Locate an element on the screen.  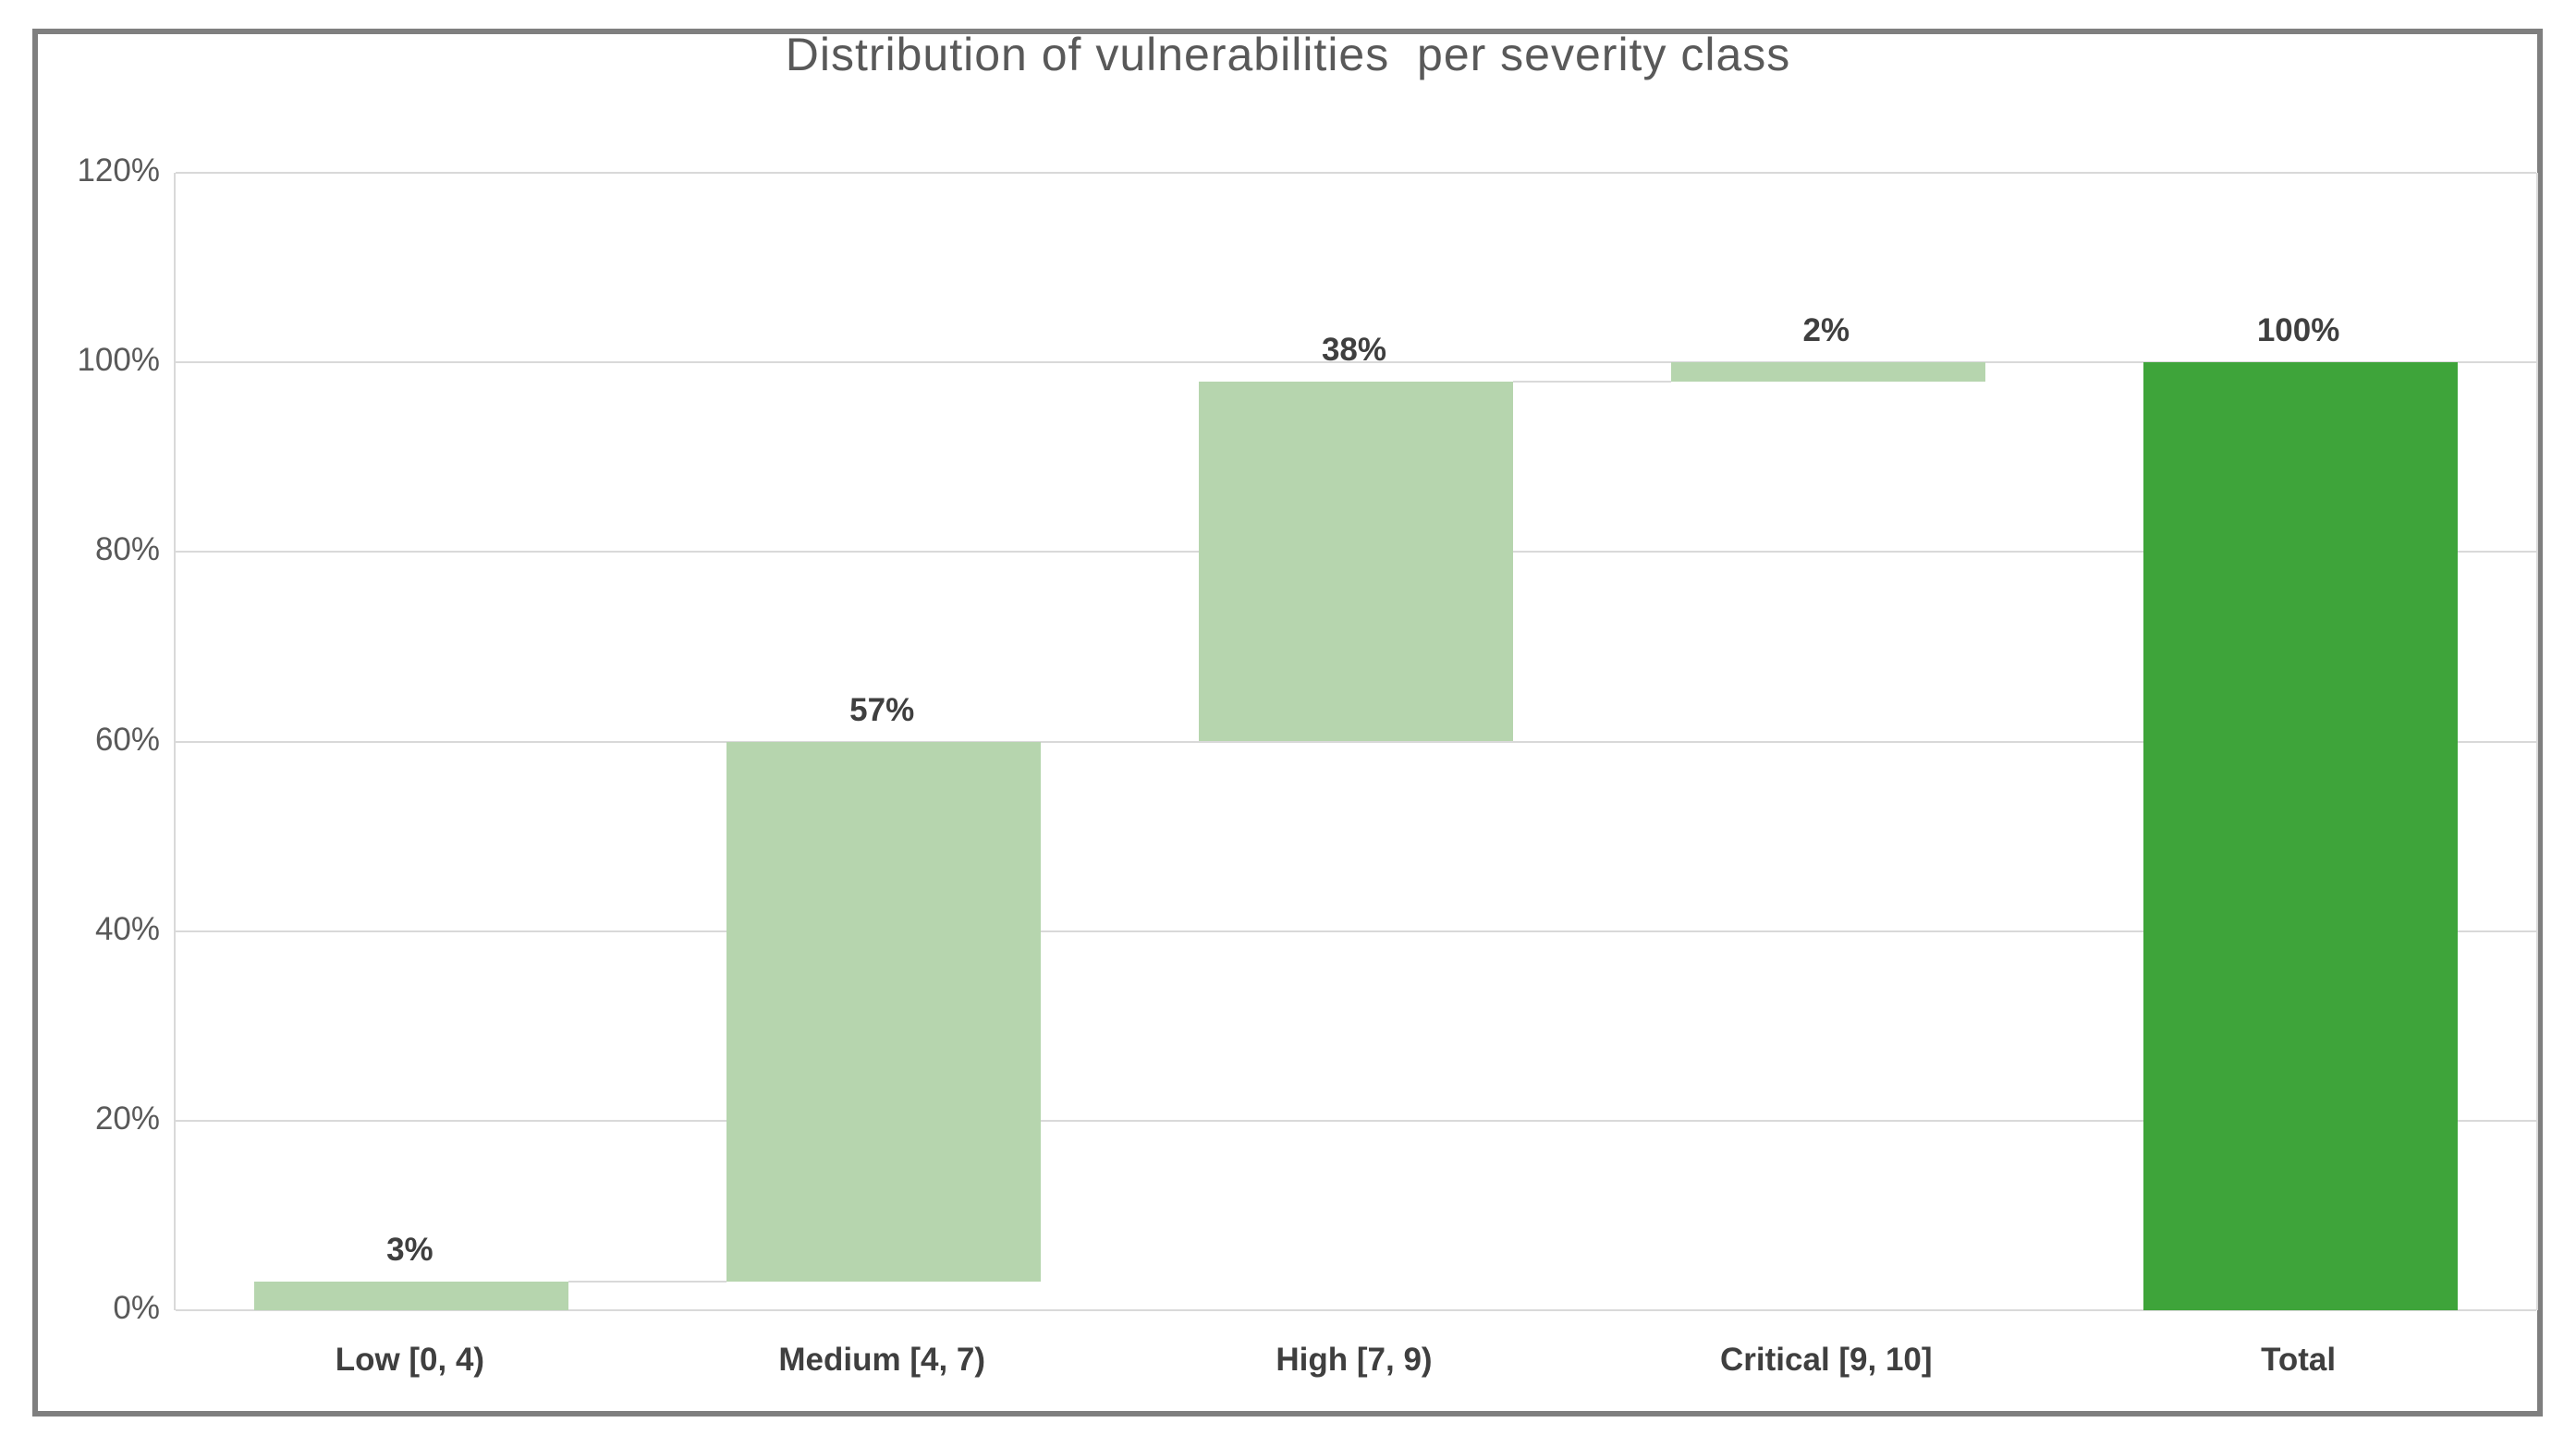
x-tick-label-4: Total is located at coordinates (2299, 1360).